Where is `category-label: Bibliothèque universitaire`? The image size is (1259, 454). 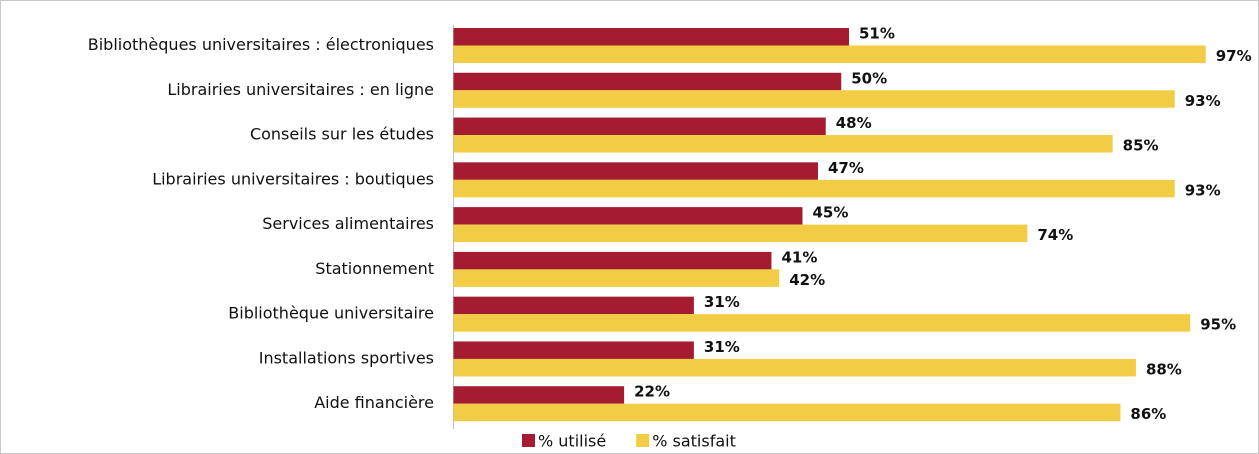
category-label: Bibliothèque universitaire is located at coordinates (331, 313).